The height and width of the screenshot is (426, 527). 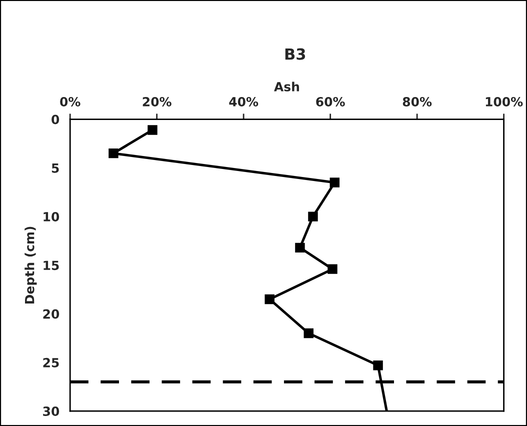 I want to click on y-tick-label: 5, so click(x=55, y=168).